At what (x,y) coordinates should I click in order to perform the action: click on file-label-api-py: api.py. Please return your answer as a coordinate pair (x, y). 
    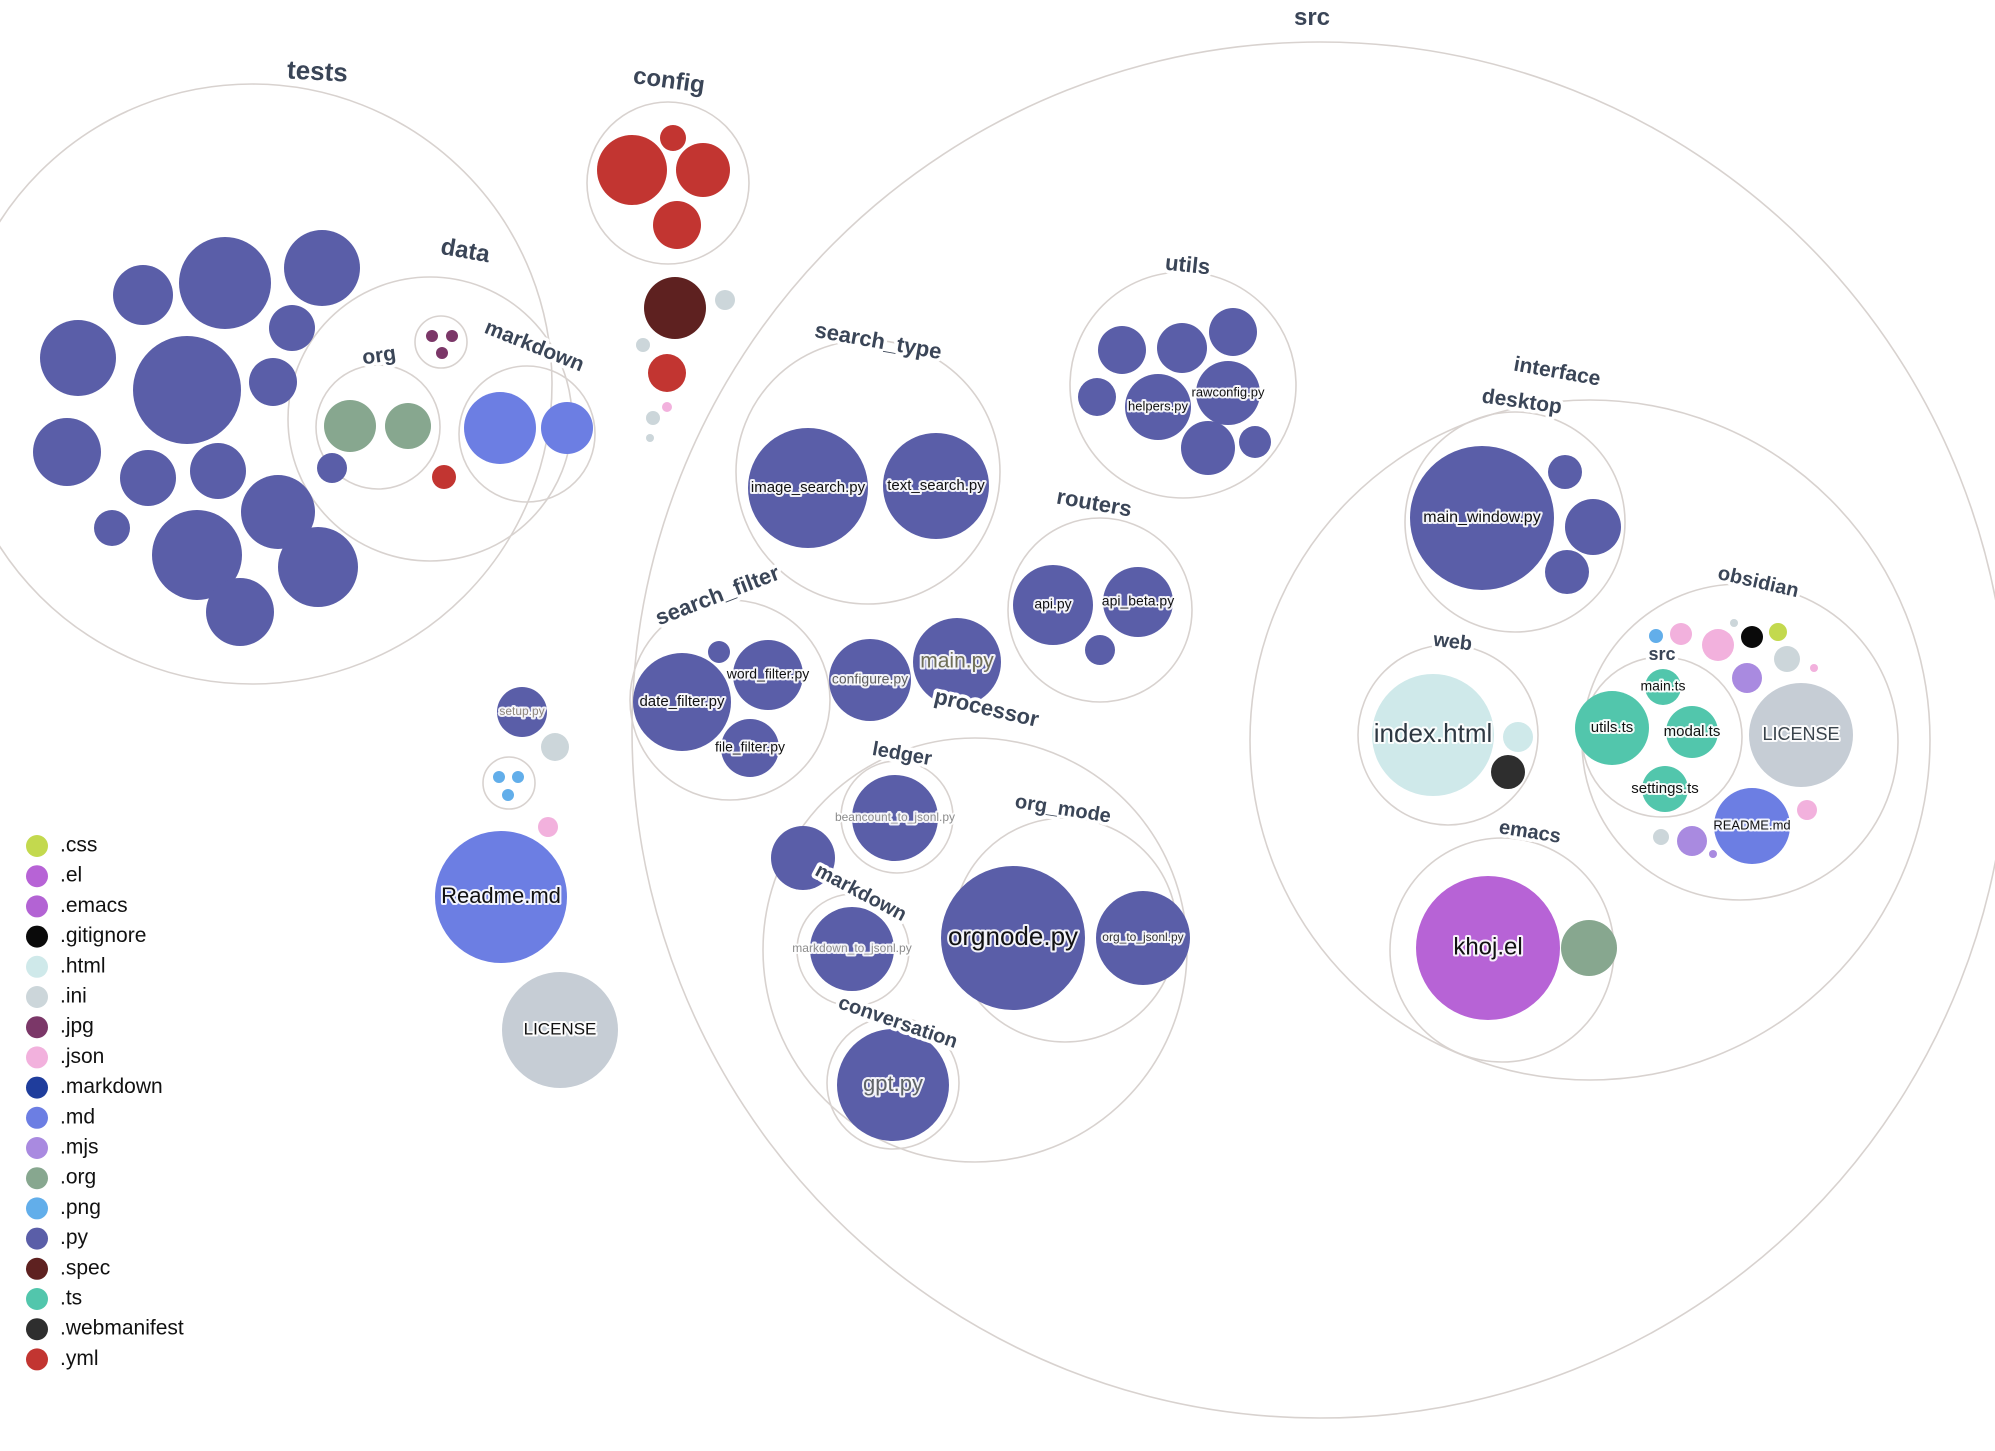
    Looking at the image, I should click on (1052, 604).